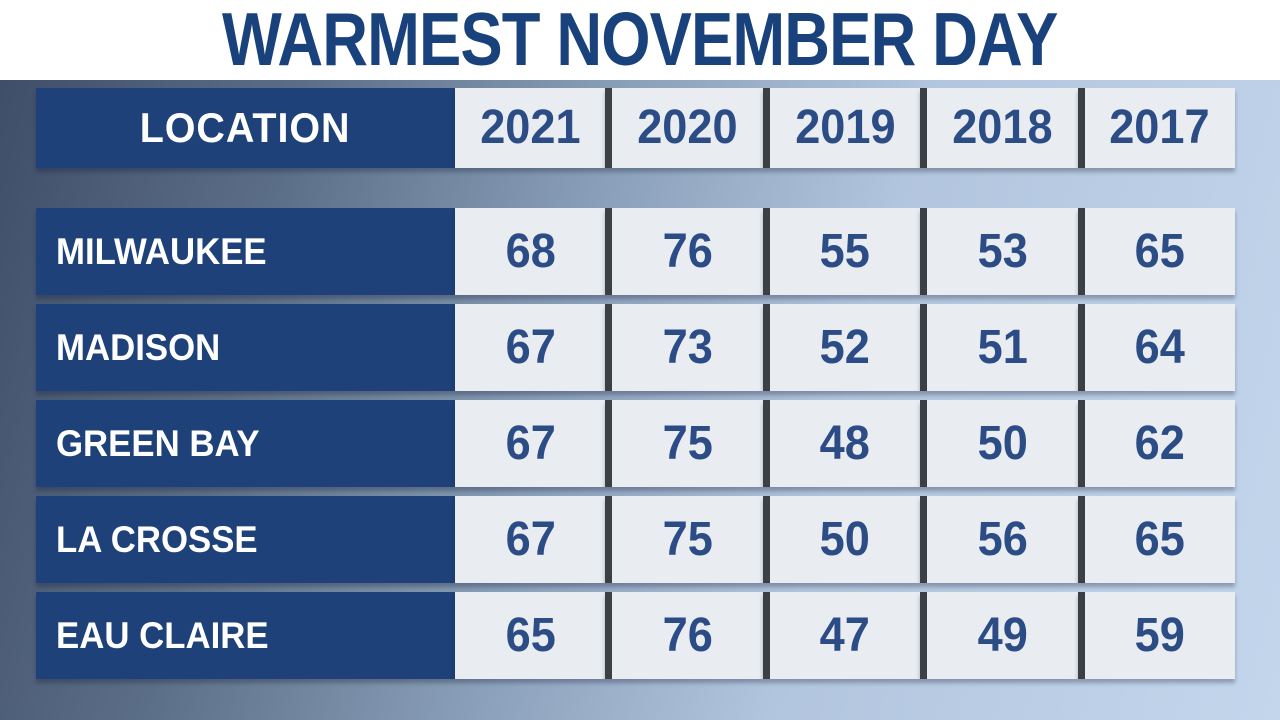 This screenshot has width=1280, height=720. Describe the element at coordinates (1002, 127) in the screenshot. I see `year-header-label: 2018` at that location.